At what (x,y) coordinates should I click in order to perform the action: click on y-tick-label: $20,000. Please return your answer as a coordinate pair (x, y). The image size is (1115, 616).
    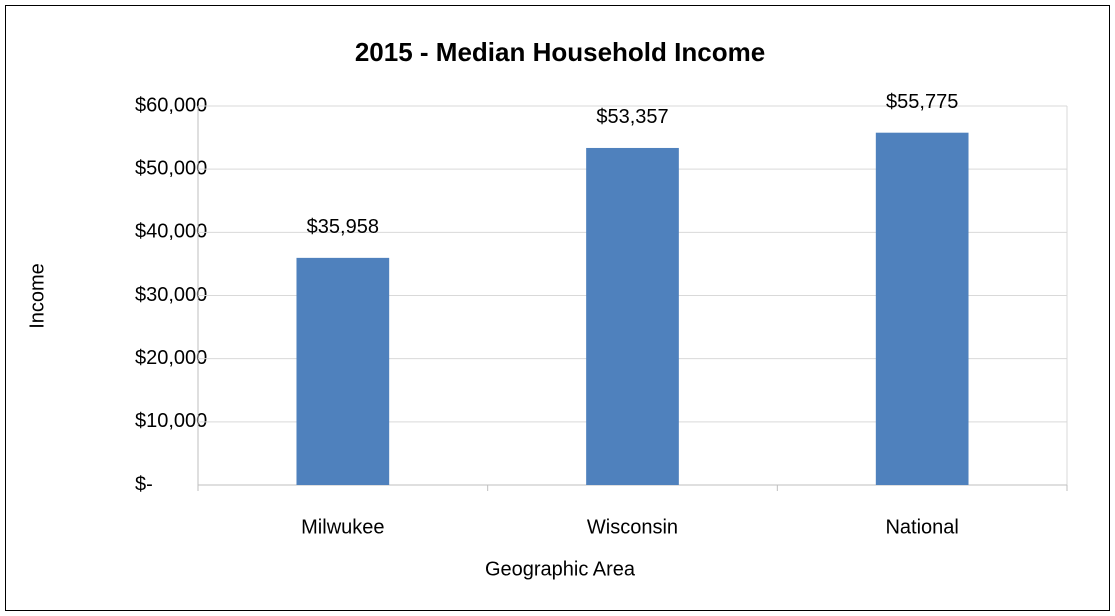
    Looking at the image, I should click on (171, 358).